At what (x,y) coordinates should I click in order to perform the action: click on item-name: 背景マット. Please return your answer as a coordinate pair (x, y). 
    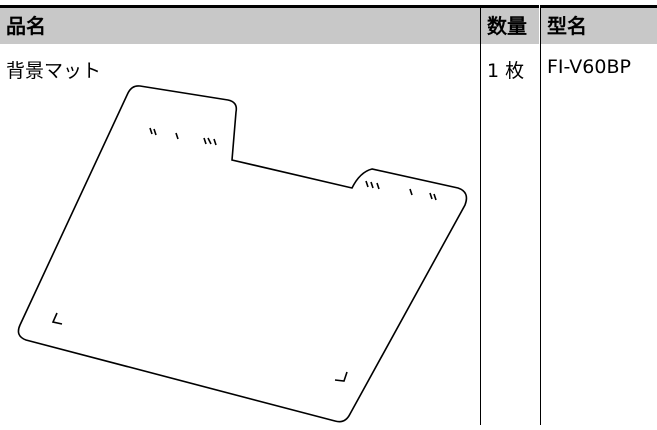
    Looking at the image, I should click on (54, 71).